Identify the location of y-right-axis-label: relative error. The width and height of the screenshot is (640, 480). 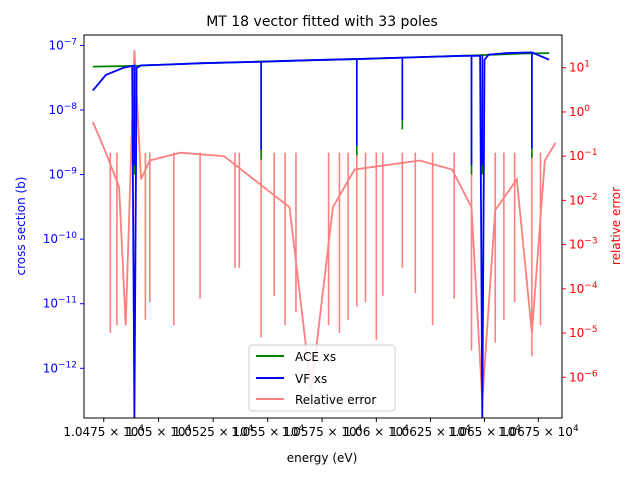
(616, 226).